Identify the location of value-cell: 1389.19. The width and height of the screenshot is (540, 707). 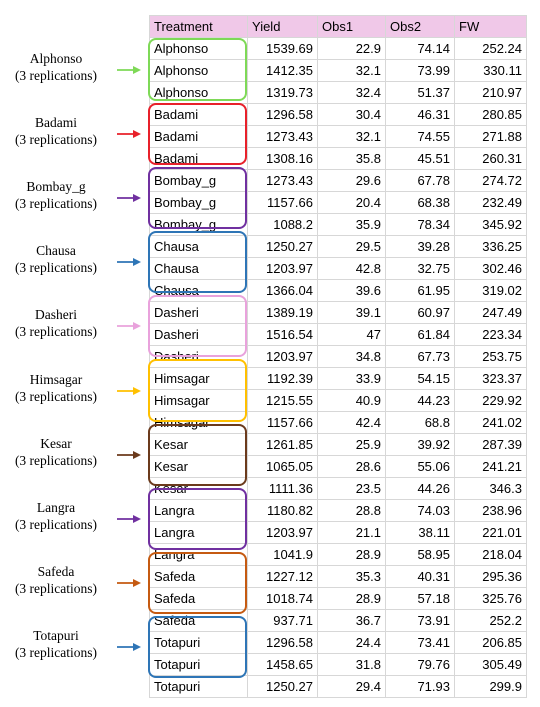
(282, 312).